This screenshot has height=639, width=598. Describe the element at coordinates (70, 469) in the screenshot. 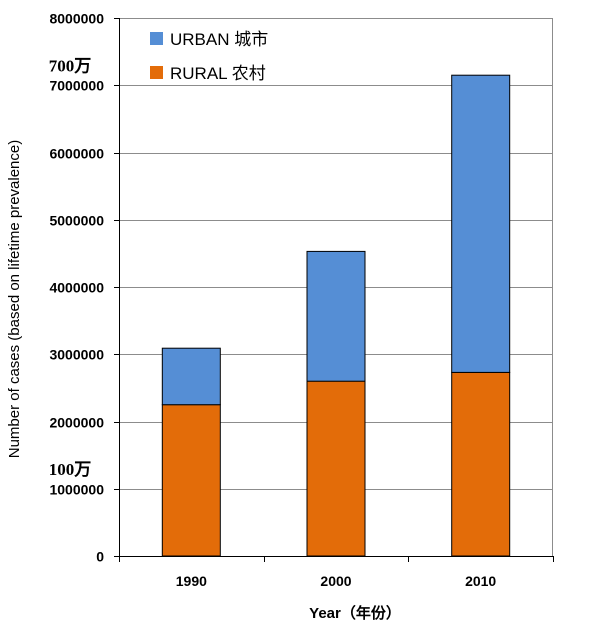

I see `annotation-label: 100万` at that location.